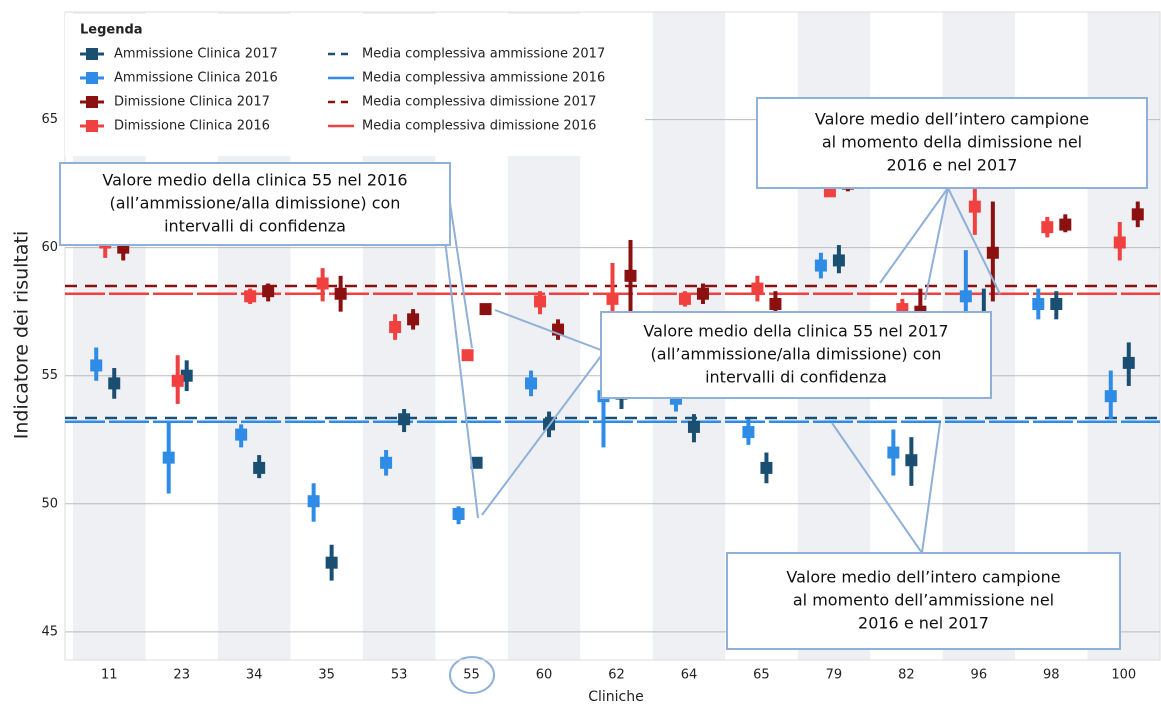  What do you see at coordinates (49, 375) in the screenshot?
I see `y-tick-label: 55` at bounding box center [49, 375].